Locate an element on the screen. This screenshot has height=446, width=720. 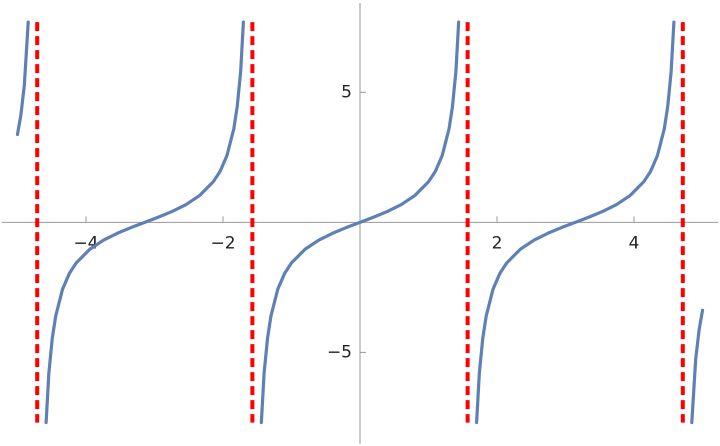
x-tick-label: −2 is located at coordinates (222, 243).